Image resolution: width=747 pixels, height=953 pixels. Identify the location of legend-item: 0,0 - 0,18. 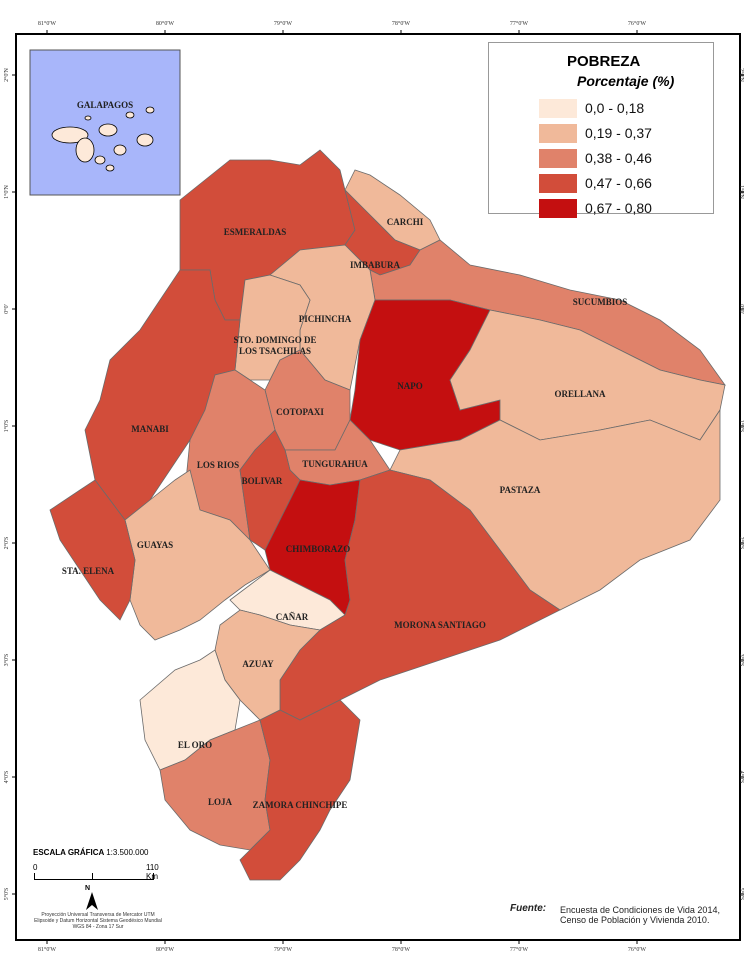
(591, 108).